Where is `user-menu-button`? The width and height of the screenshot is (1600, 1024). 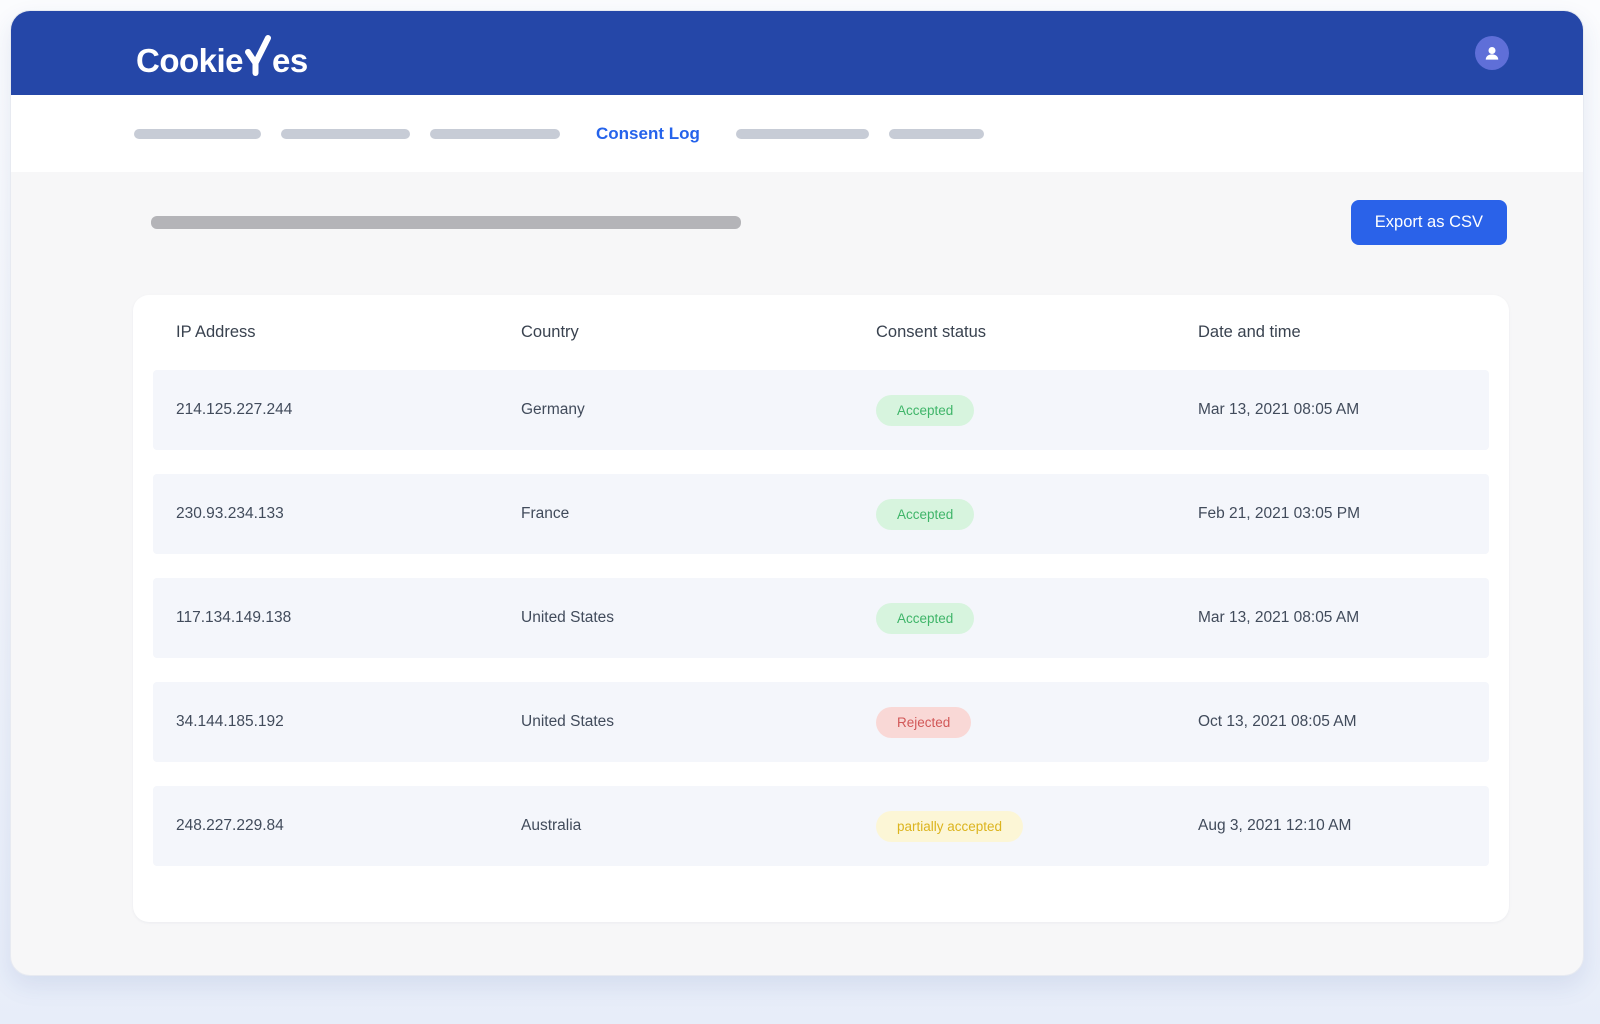
user-menu-button is located at coordinates (1492, 53).